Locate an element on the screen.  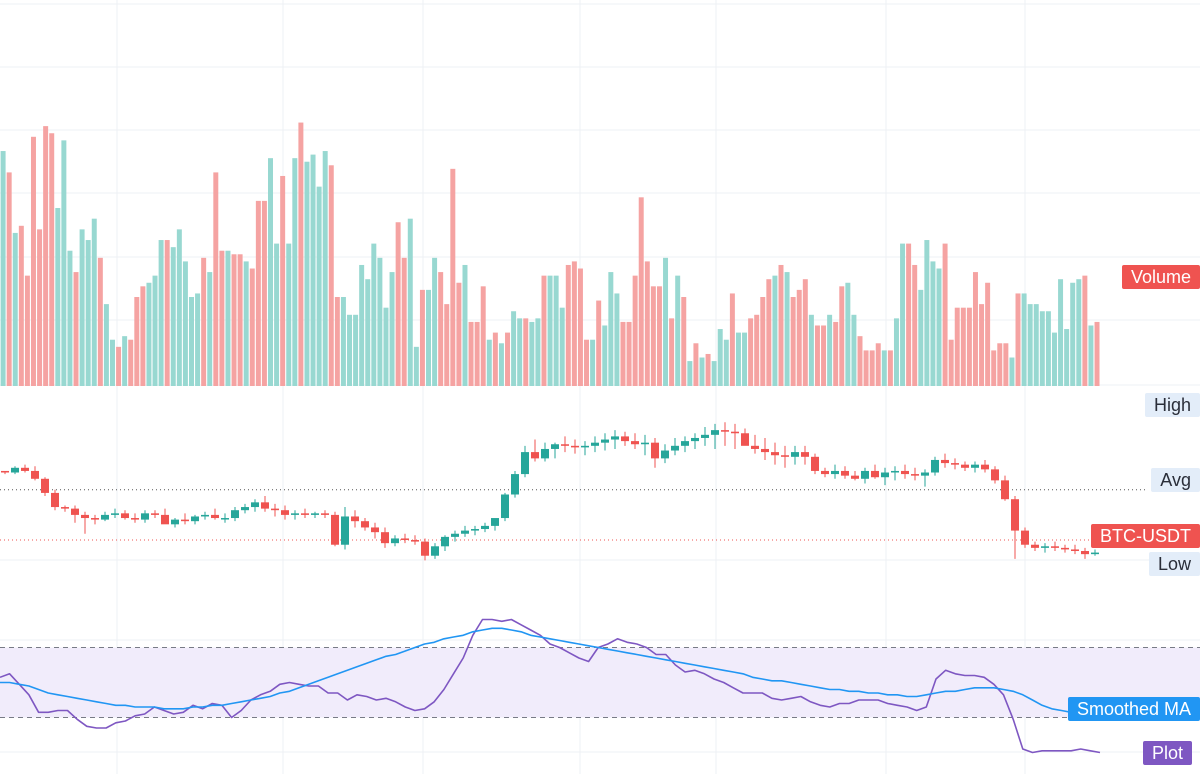
symbol-price-label: BTC-USDT is located at coordinates (1145, 536).